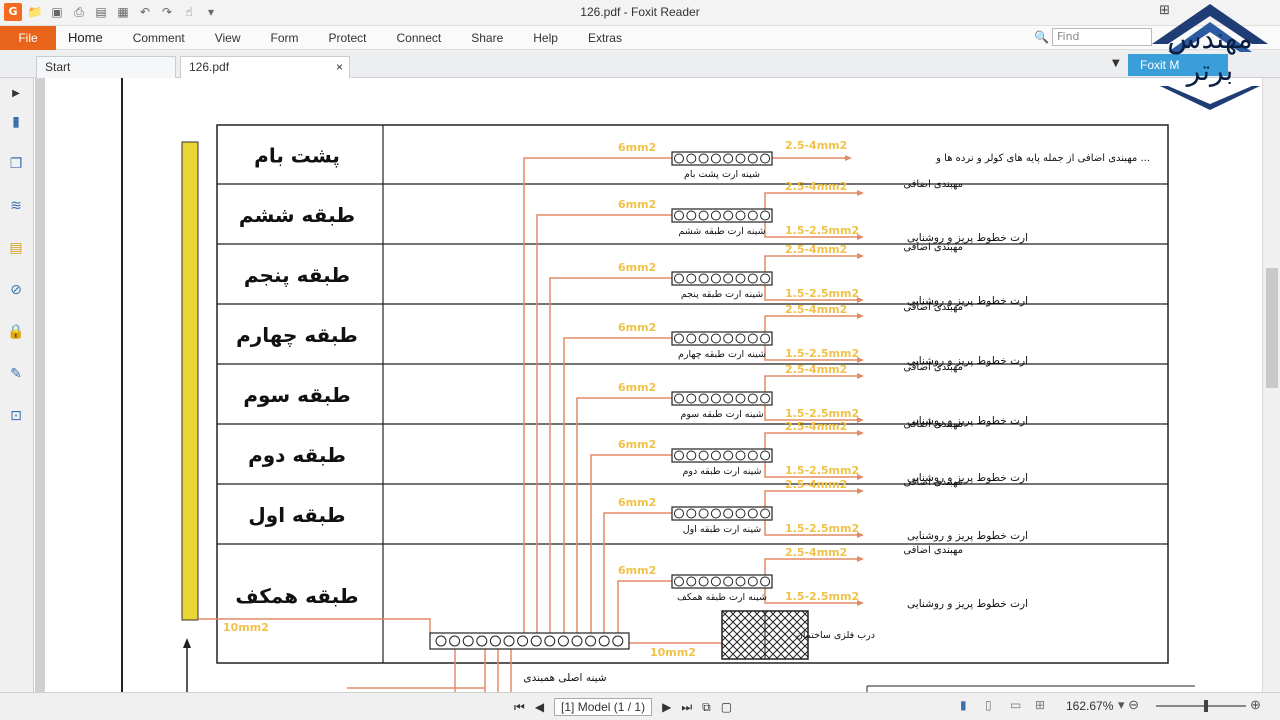 This screenshot has height=720, width=1280. I want to click on print-icon: ⎙, so click(79, 12).